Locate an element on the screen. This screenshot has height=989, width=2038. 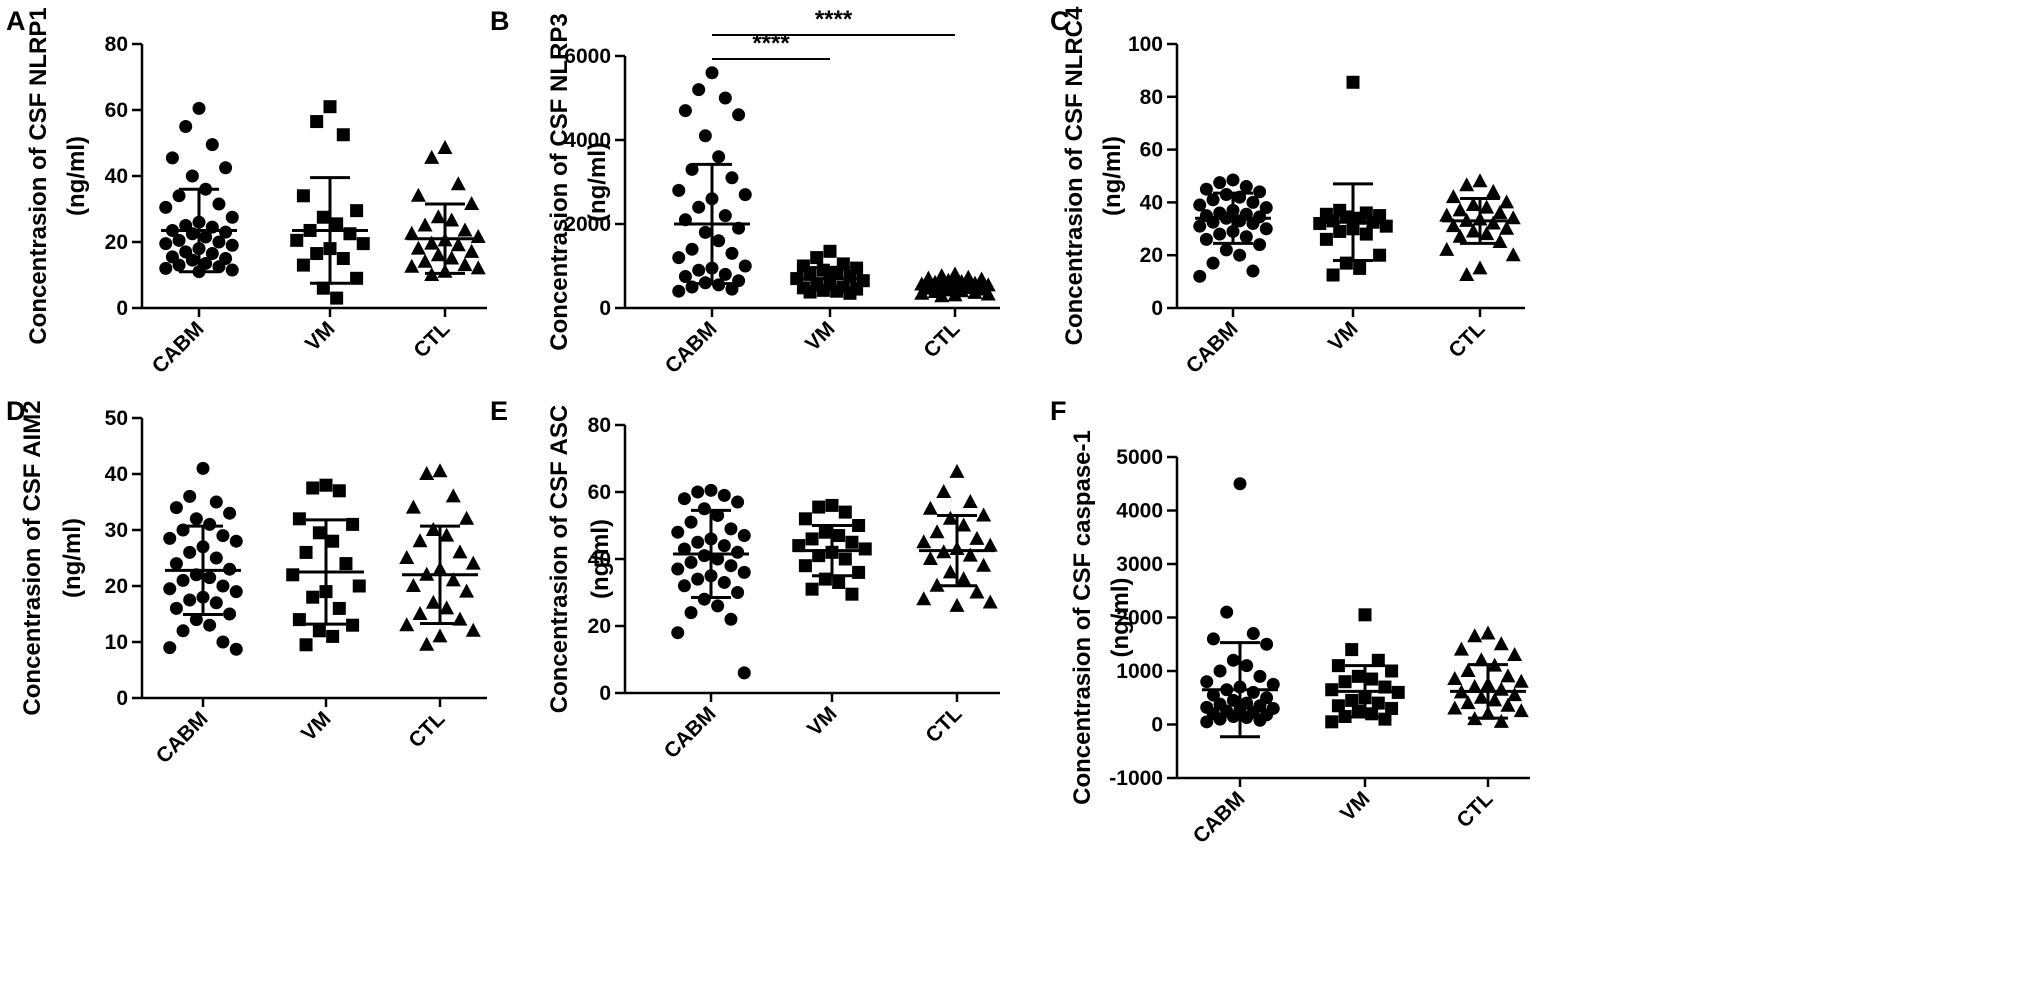
y-tick-label: 3000 is located at coordinates (1139, 564).